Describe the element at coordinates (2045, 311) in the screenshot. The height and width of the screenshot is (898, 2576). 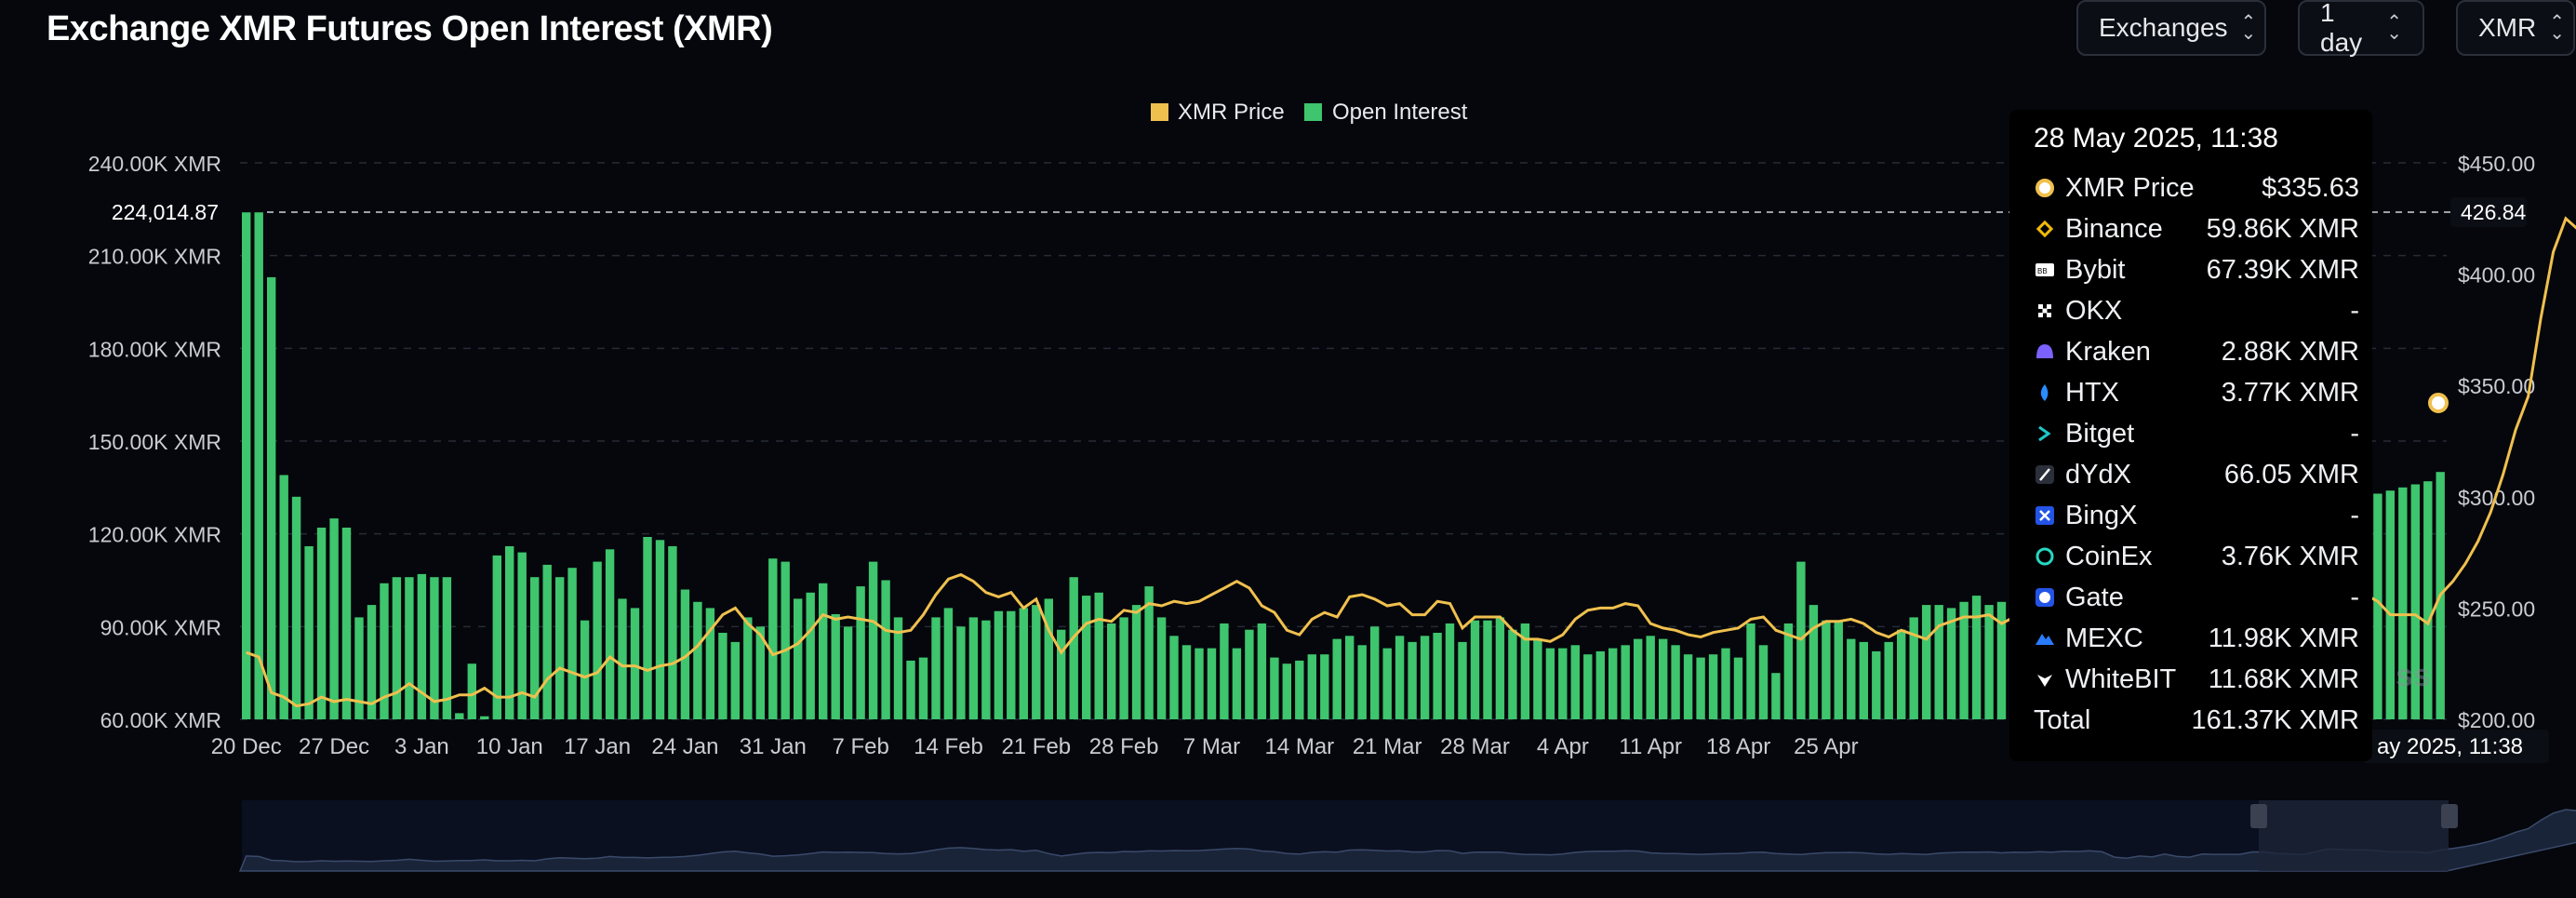
I see `okx-logo-icon` at that location.